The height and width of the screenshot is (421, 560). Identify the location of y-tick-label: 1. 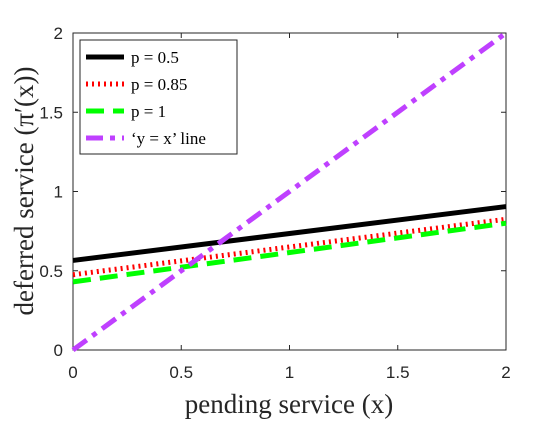
(58, 192).